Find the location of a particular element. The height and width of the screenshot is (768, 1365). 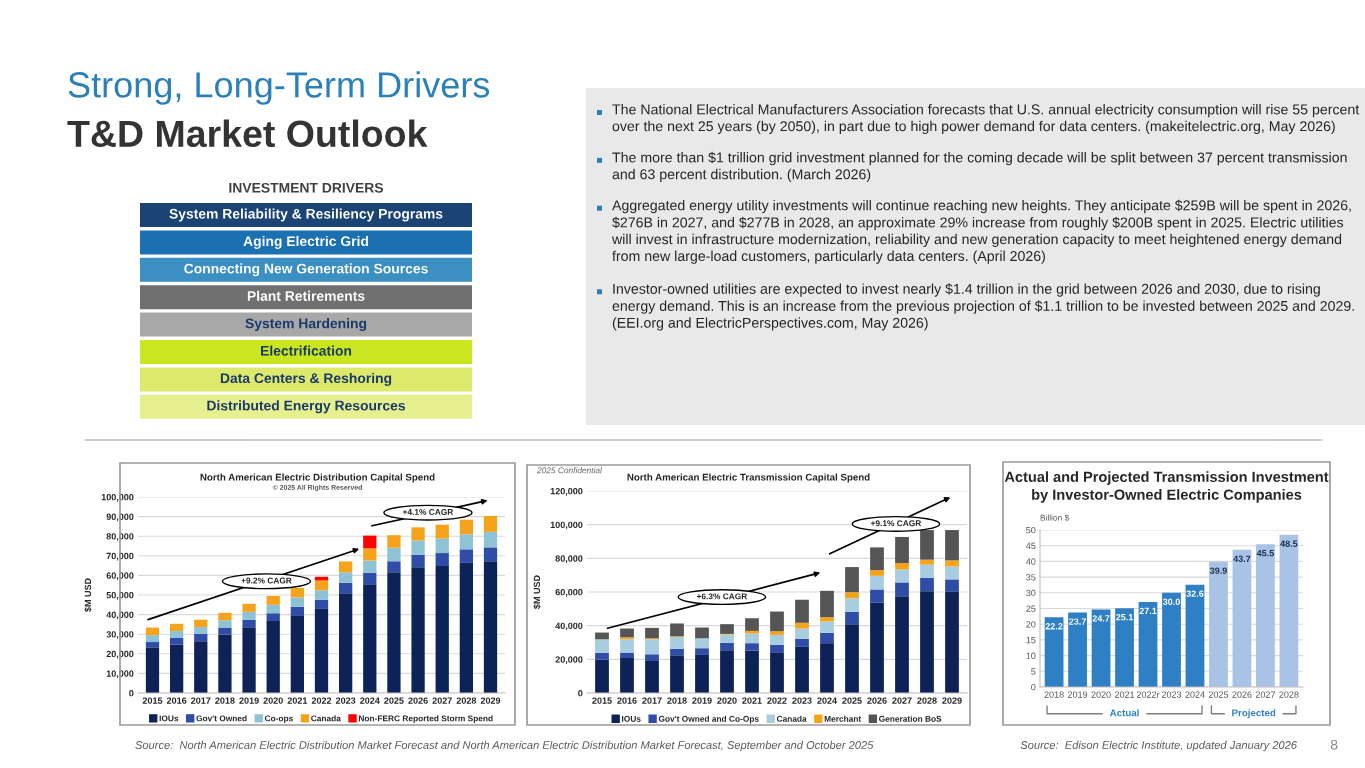

source-note: Source: North American Electric Distribution Market Forecast and North American Electric Distribution Market Forecast, September and October 2025 is located at coordinates (504, 746).